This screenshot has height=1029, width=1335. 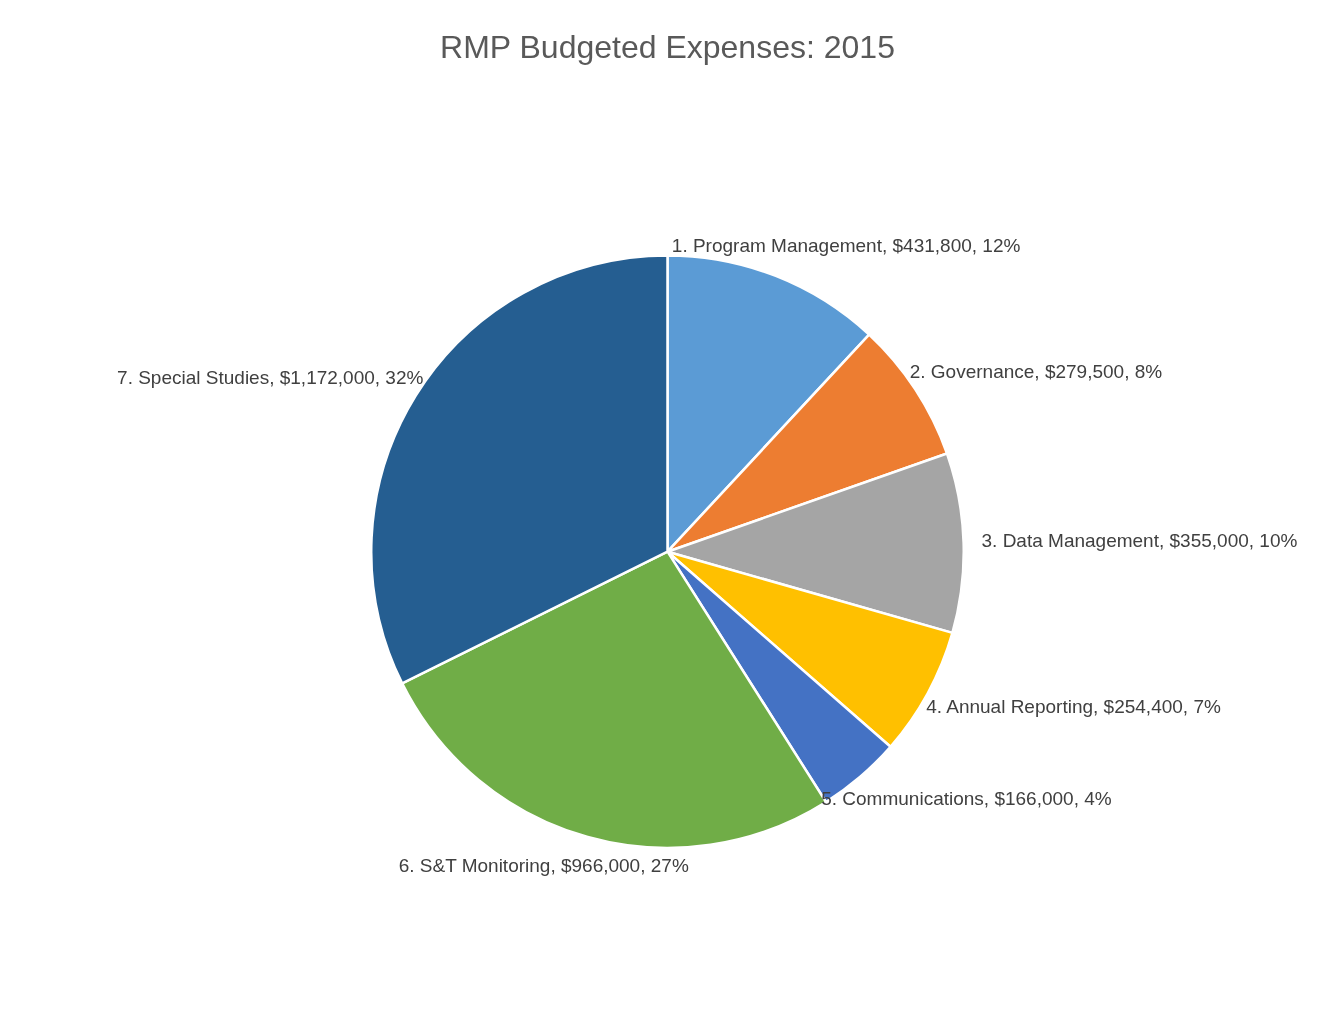 I want to click on slice-label: 7. Special Studies, $1,172,000, 32%, so click(x=270, y=378).